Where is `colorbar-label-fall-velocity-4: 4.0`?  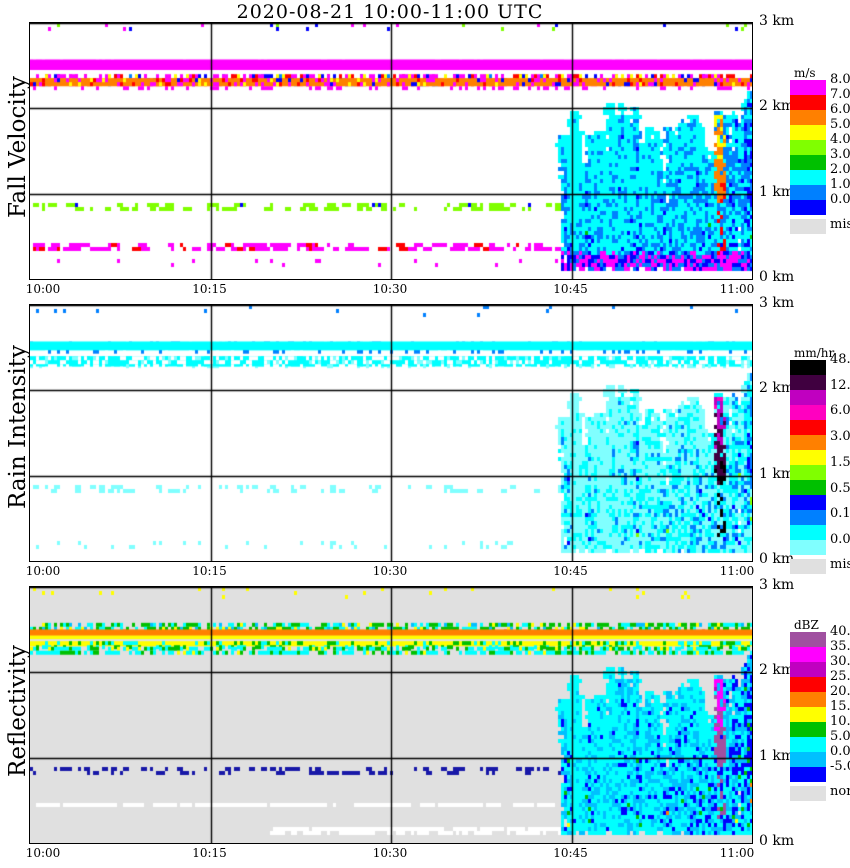
colorbar-label-fall-velocity-4: 4.0 is located at coordinates (840, 139).